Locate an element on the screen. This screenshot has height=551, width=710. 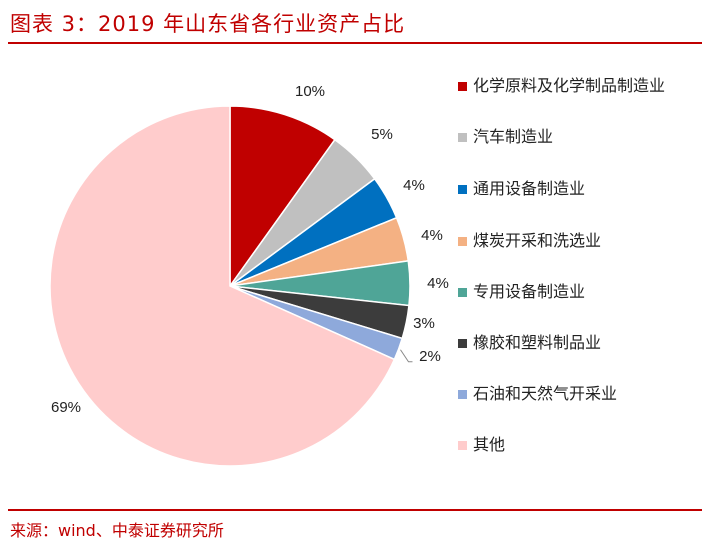
legend-label: 煤炭开采和洗选业 is located at coordinates (537, 240).